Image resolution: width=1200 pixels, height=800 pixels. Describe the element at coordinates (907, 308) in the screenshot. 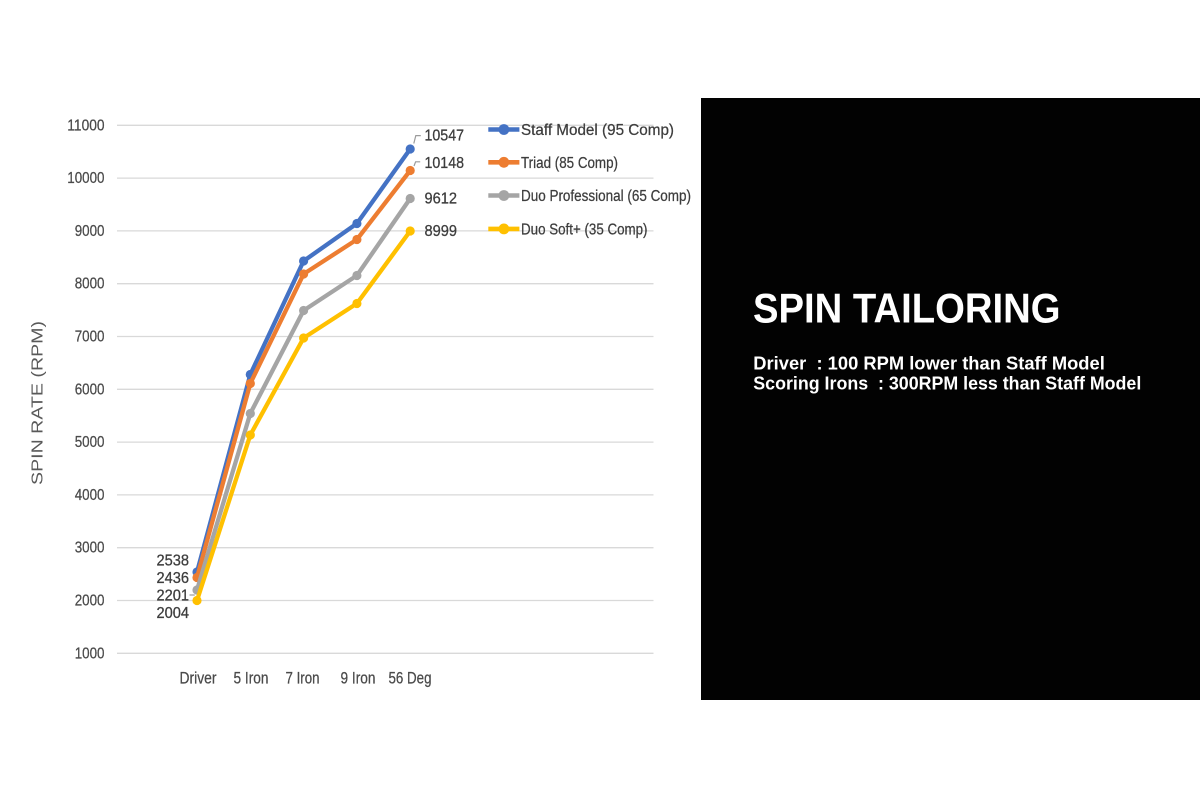

I see `svg-text: SPIN TAILORING` at that location.